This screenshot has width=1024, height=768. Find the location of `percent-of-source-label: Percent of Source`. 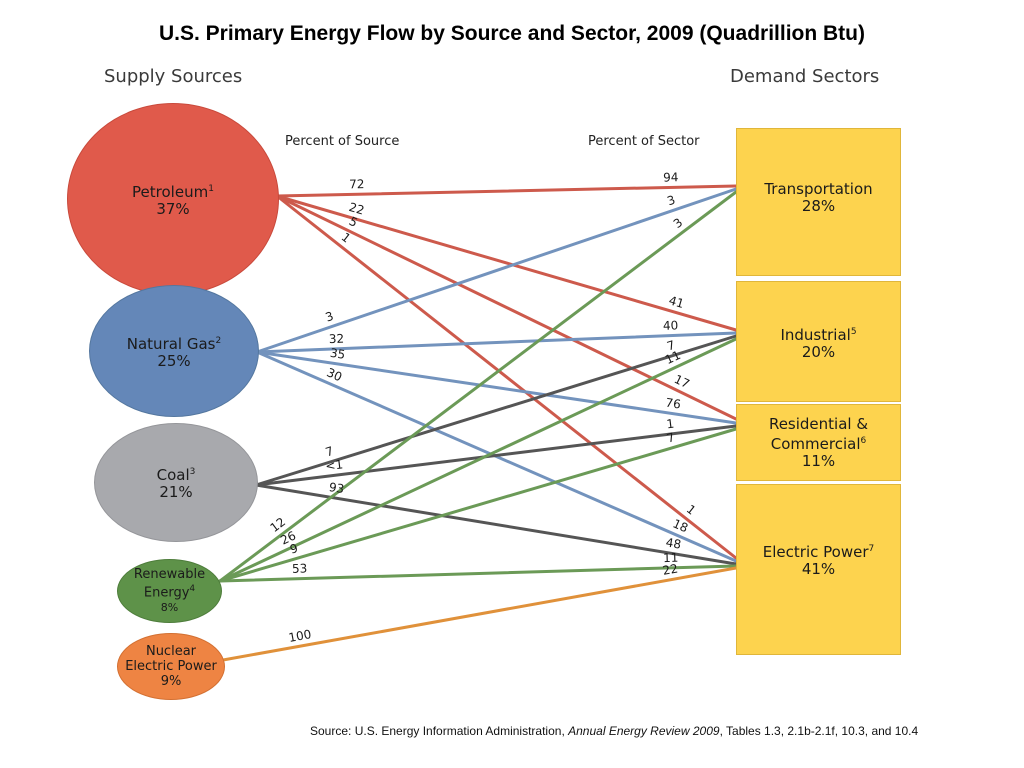

percent-of-source-label: Percent of Source is located at coordinates (342, 141).